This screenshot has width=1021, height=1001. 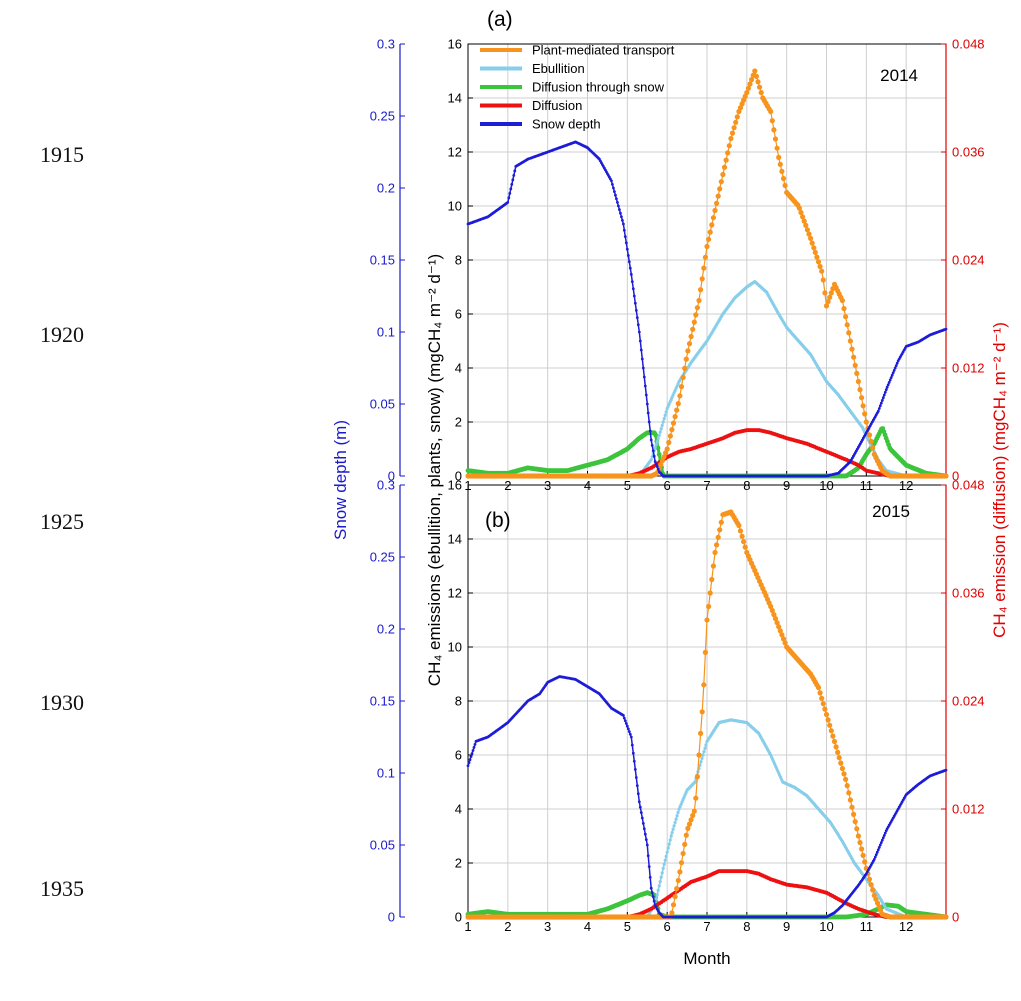 What do you see at coordinates (458, 422) in the screenshot?
I see `y-tick-label: 2` at bounding box center [458, 422].